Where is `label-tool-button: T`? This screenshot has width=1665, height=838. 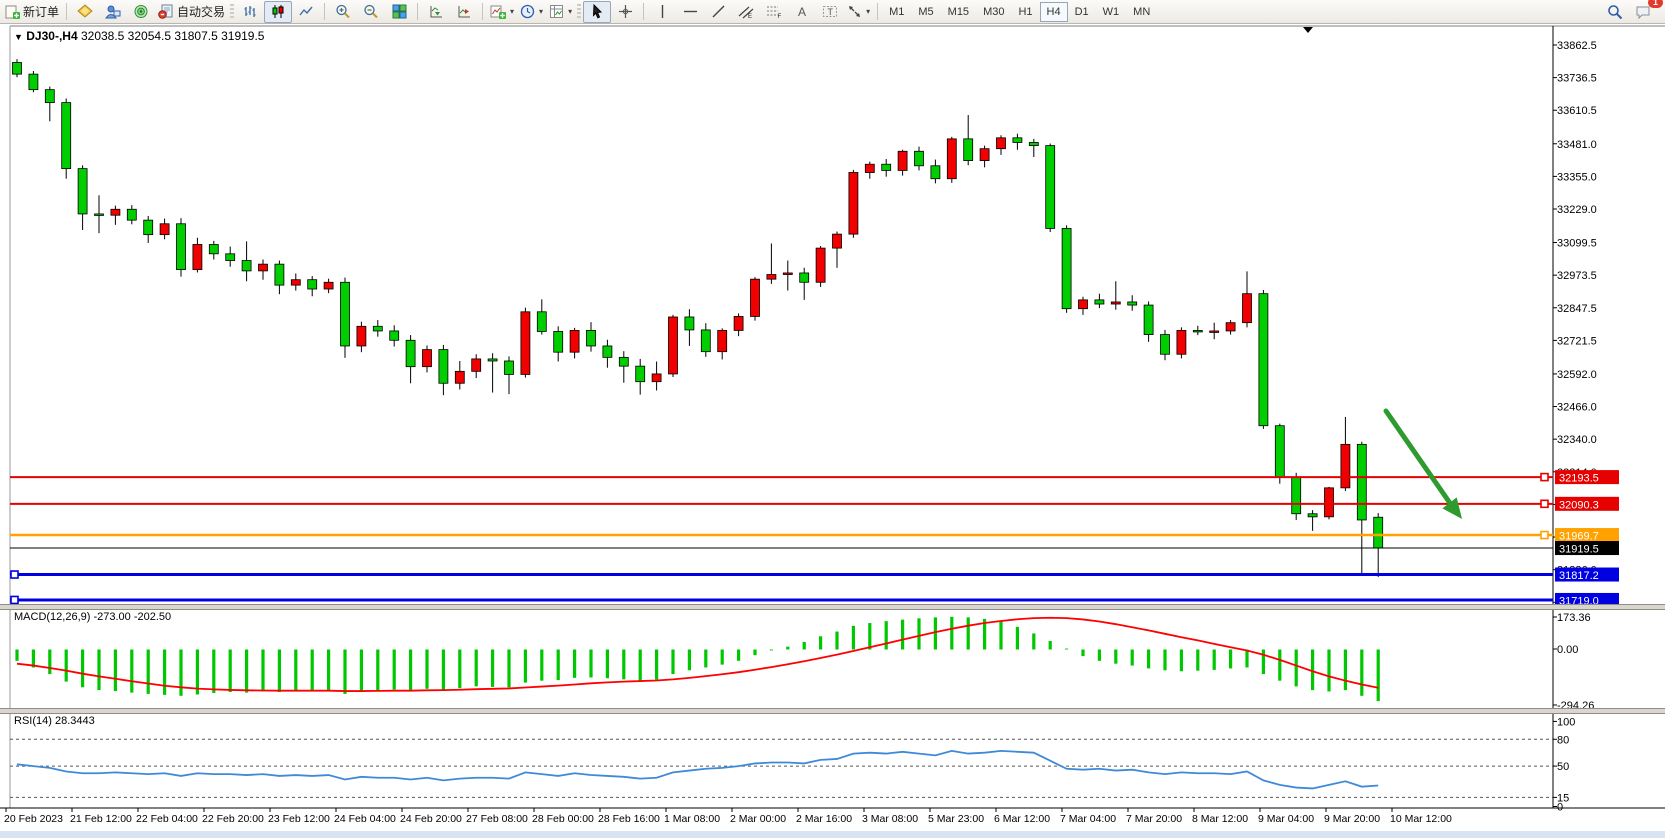 label-tool-button: T is located at coordinates (830, 12).